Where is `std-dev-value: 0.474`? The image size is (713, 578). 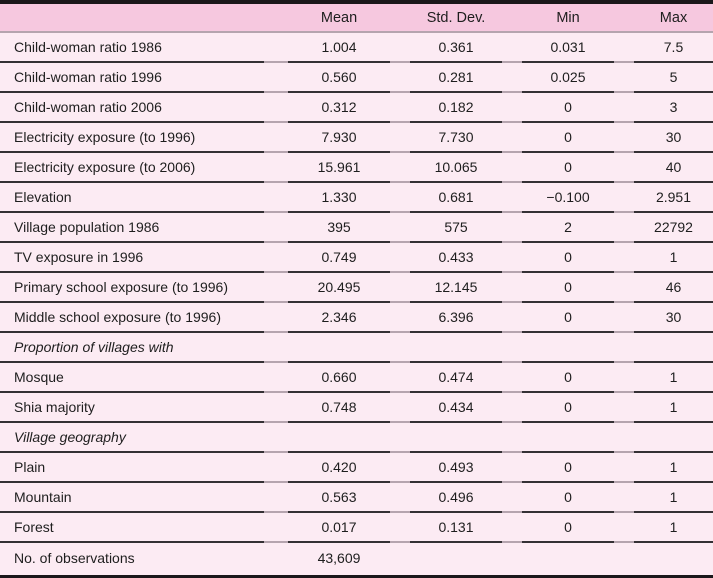 std-dev-value: 0.474 is located at coordinates (456, 377).